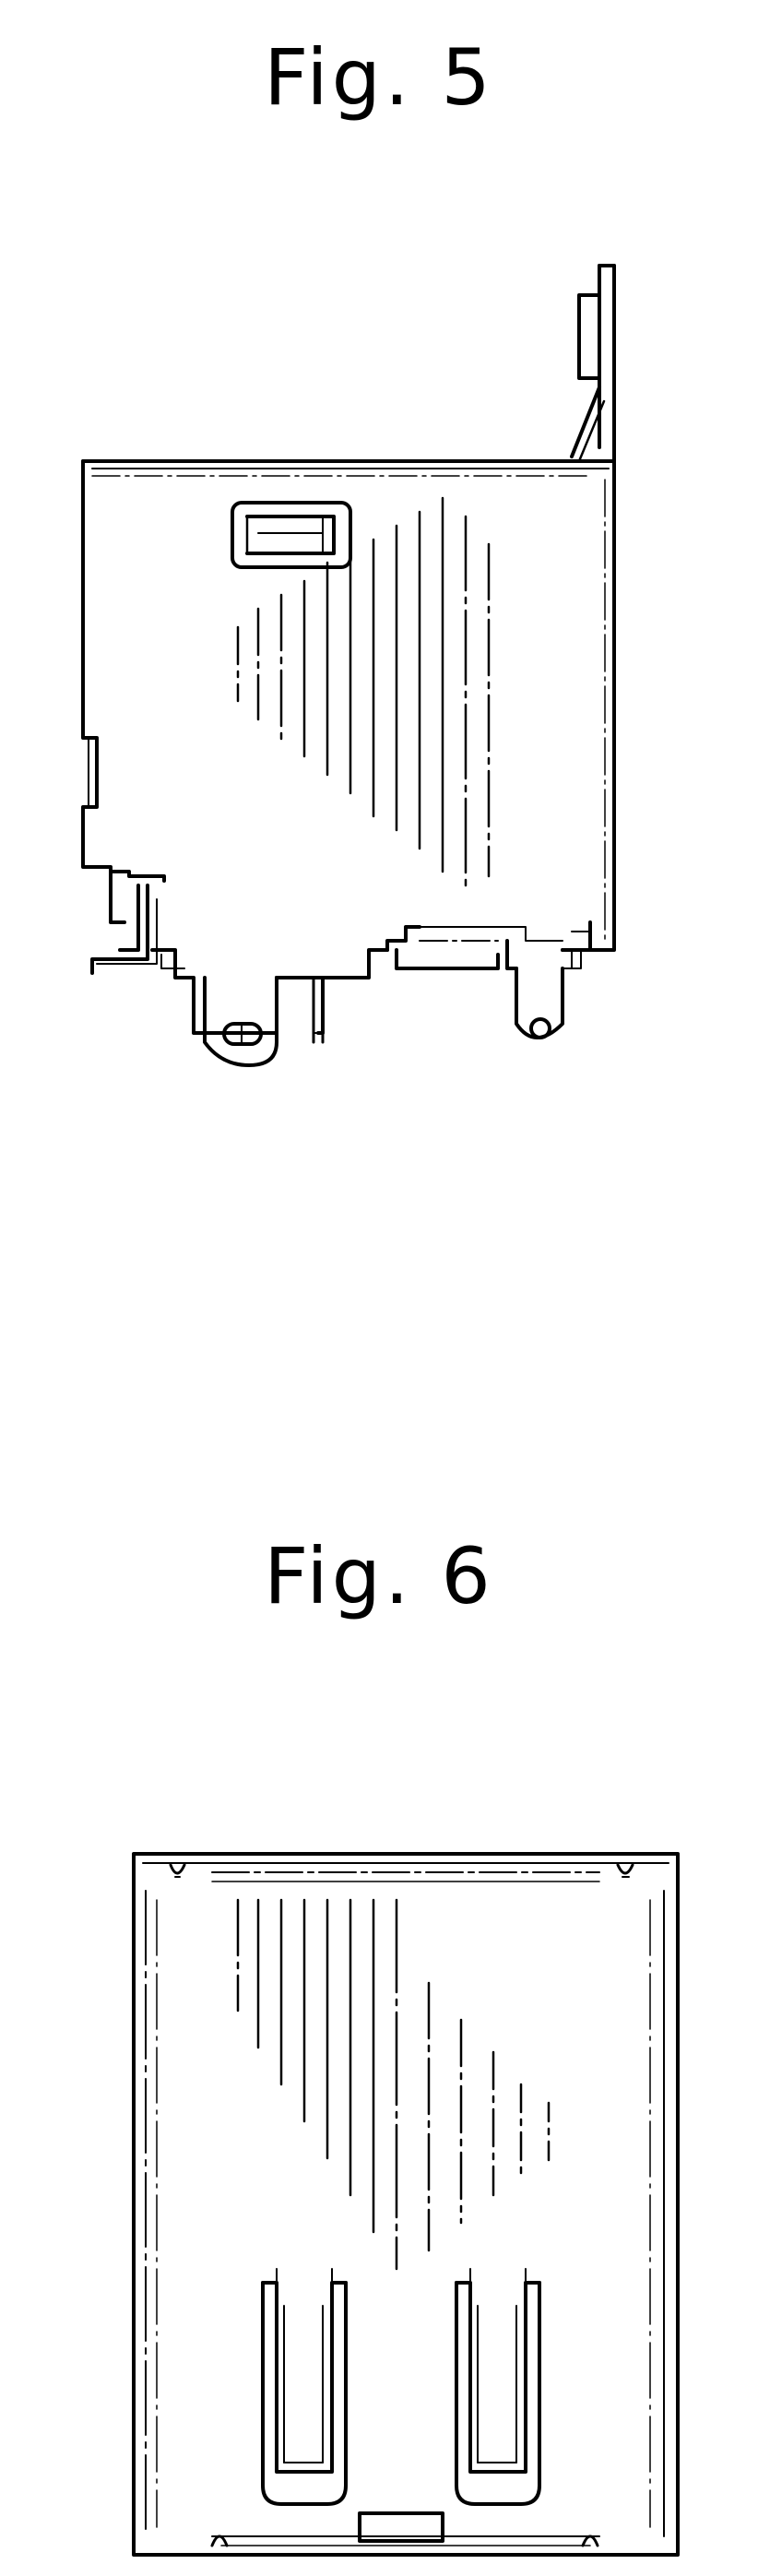  I want to click on fig-5-bottom-edge, so click(353, 955).